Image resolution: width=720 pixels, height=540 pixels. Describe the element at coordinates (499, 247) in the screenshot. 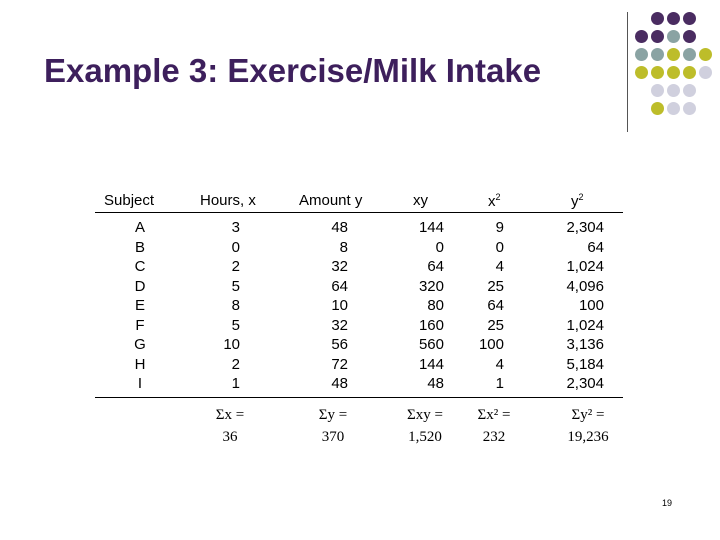

I see `table-cell-x2-2: 0` at that location.